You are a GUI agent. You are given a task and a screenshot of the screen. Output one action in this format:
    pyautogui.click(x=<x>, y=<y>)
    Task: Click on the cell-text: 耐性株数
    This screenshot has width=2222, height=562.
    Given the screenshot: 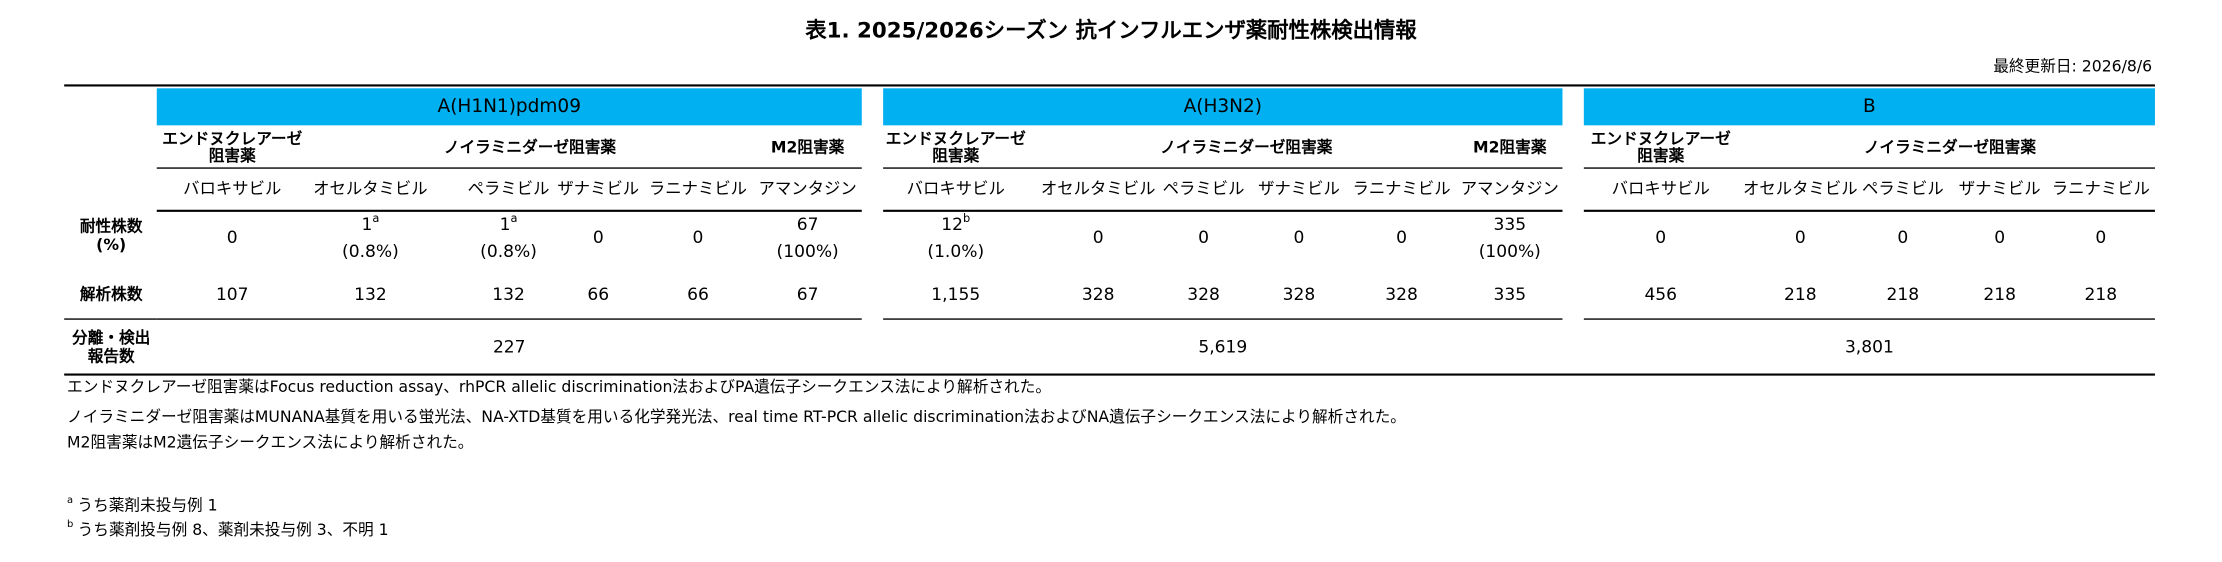 What is the action you would take?
    pyautogui.click(x=111, y=226)
    